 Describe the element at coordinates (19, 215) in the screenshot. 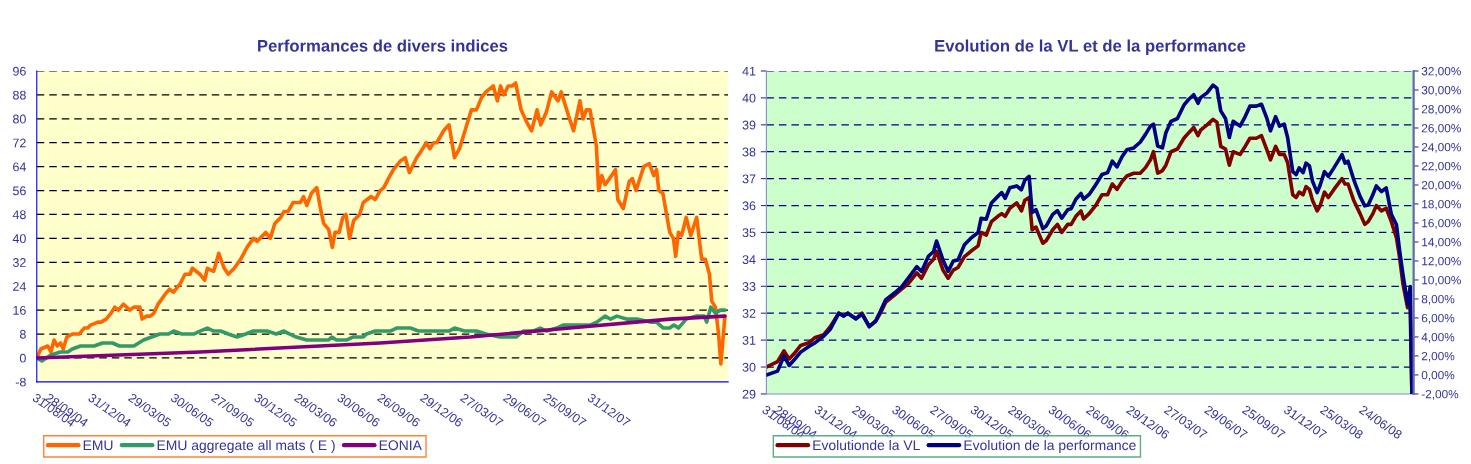

I see `y-tick-label: 48` at that location.